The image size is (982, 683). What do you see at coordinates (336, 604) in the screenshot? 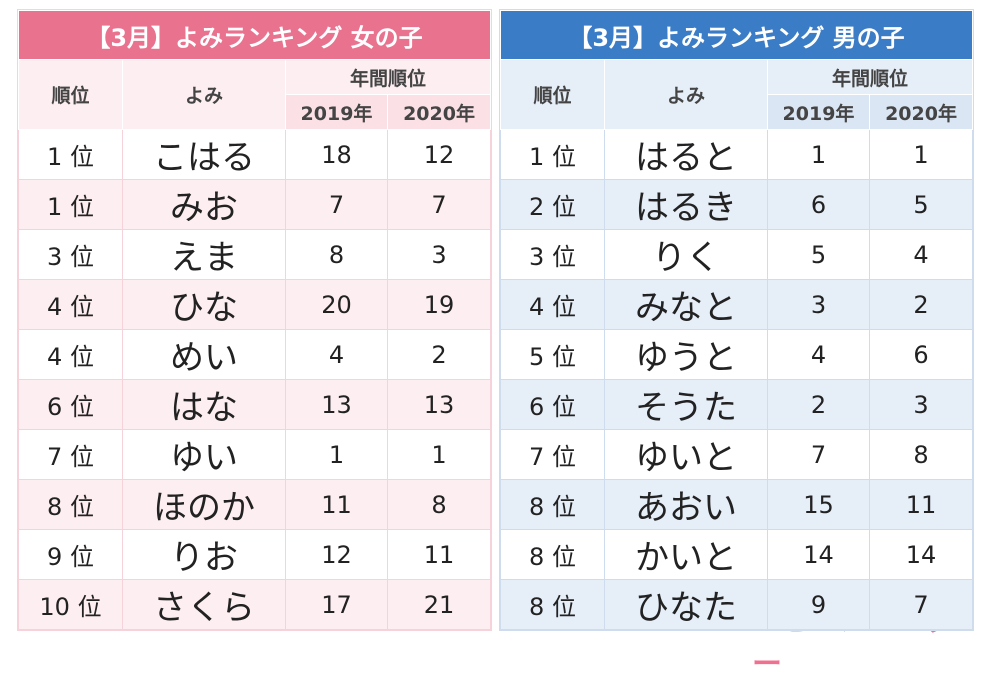
I see `rank-2019: 17` at bounding box center [336, 604].